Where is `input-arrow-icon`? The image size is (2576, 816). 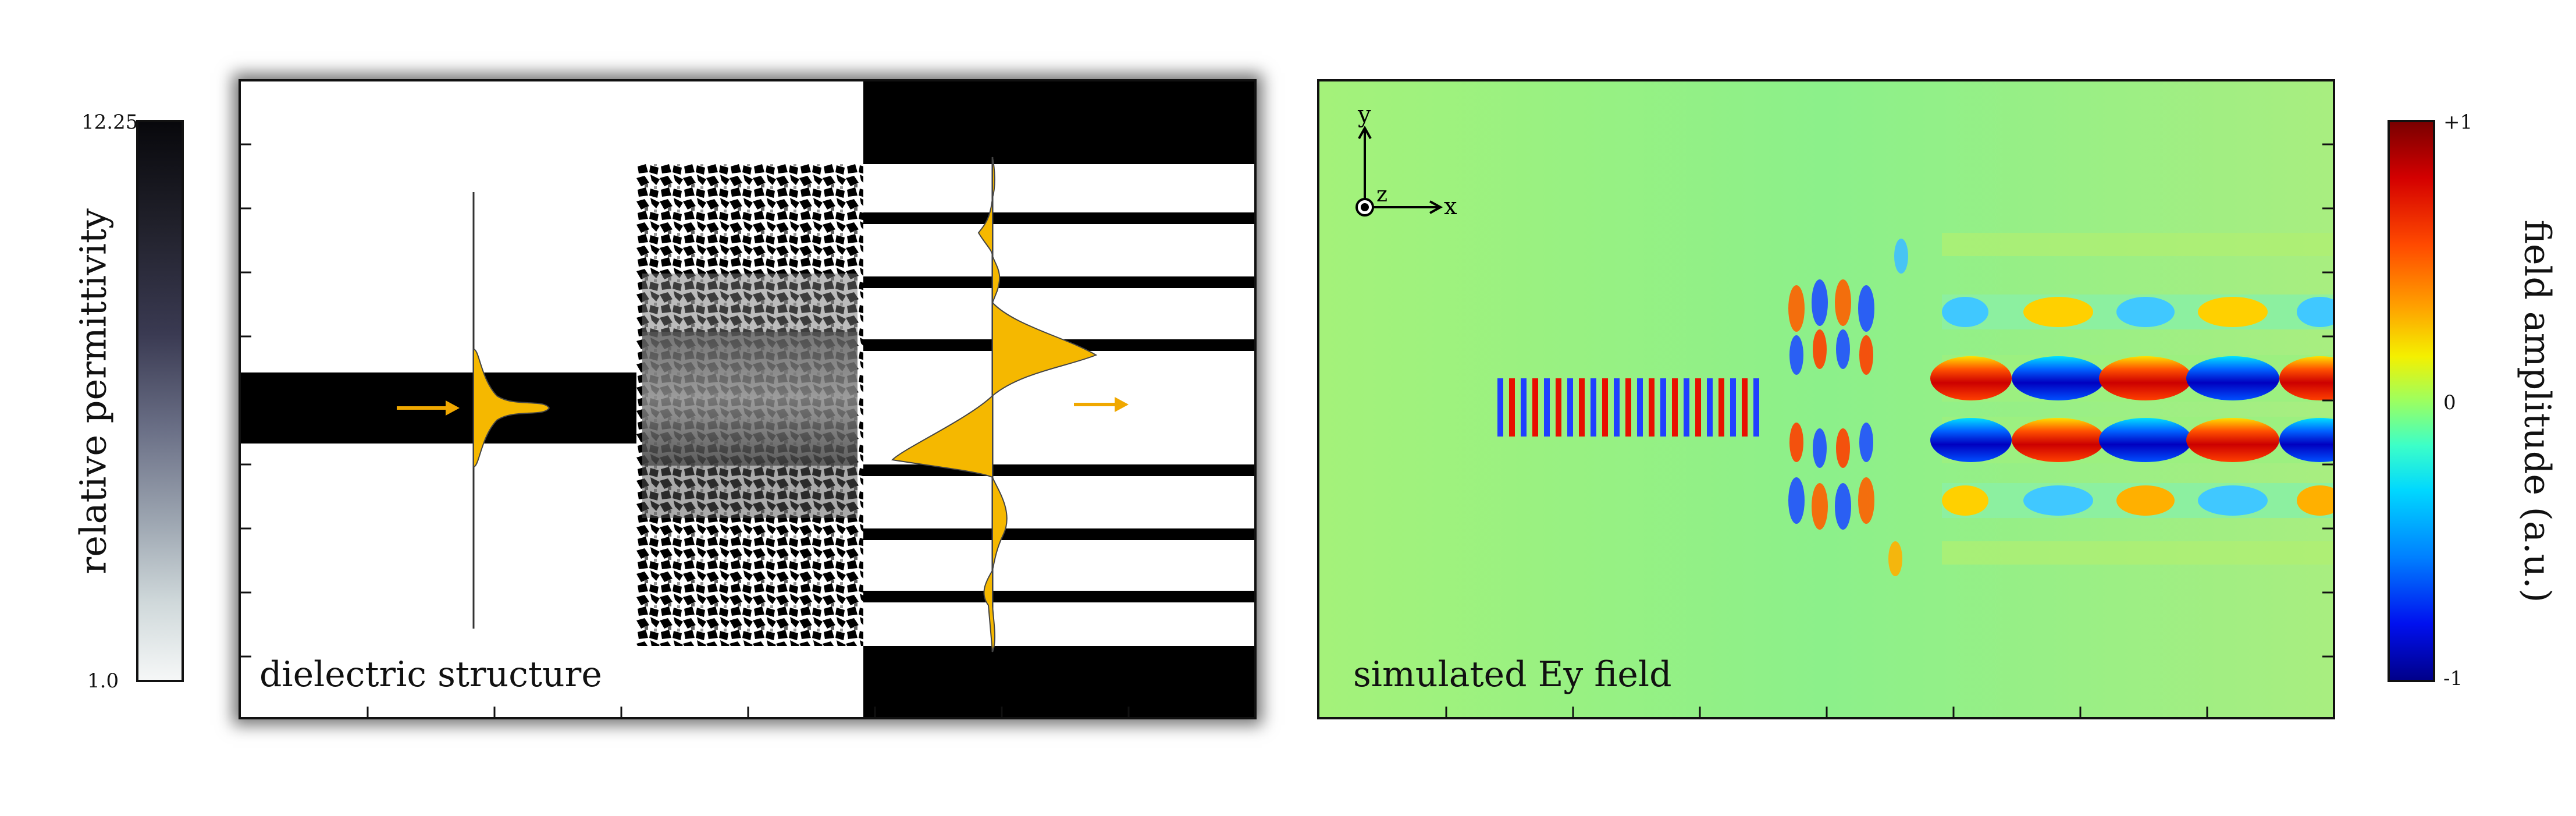
input-arrow-icon is located at coordinates (428, 408).